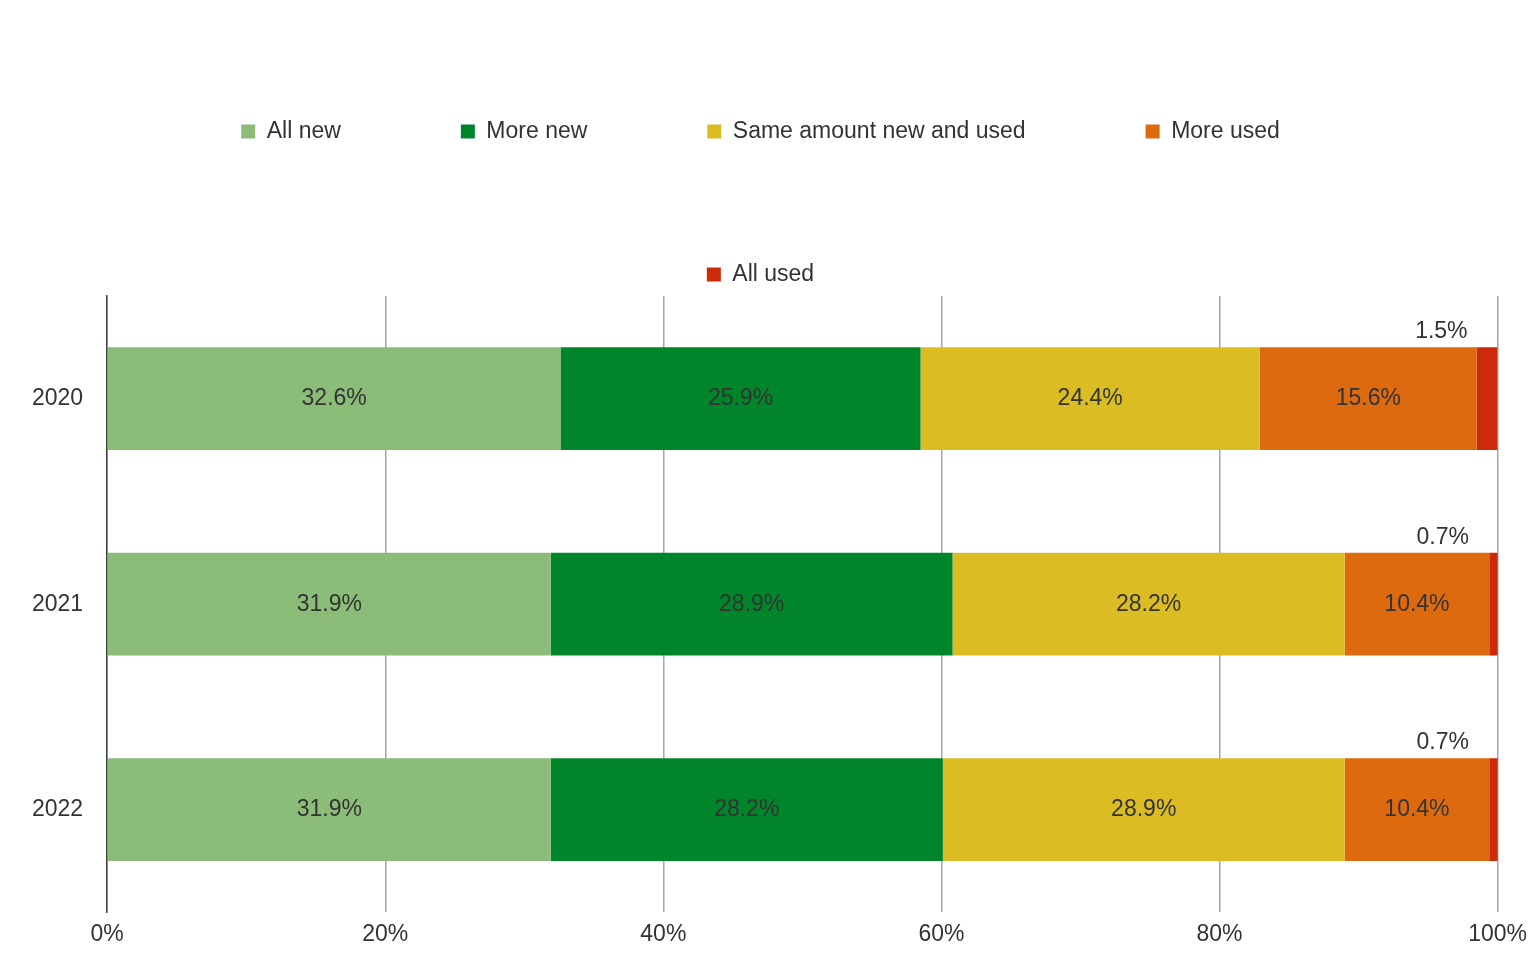  What do you see at coordinates (663, 932) in the screenshot?
I see `x-tick-label: 40%` at bounding box center [663, 932].